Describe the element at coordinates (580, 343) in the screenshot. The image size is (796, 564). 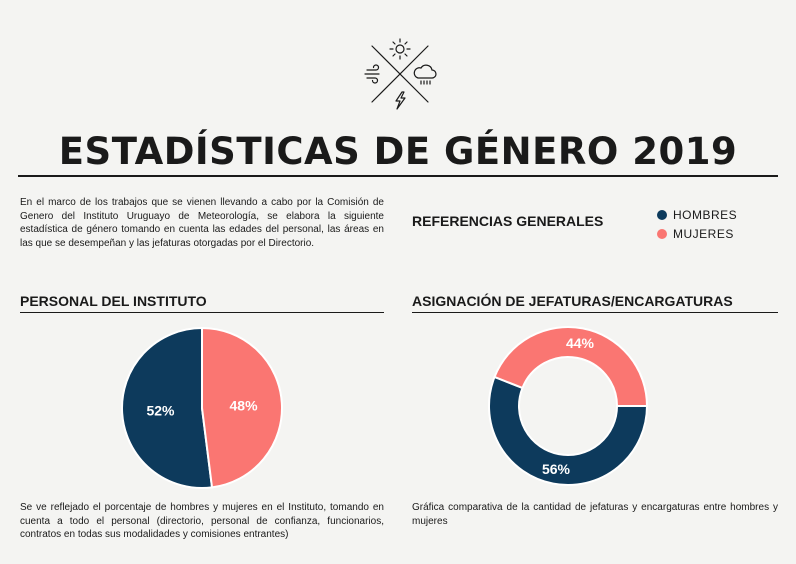
I see `chart1-label-mujeres: 44%` at that location.